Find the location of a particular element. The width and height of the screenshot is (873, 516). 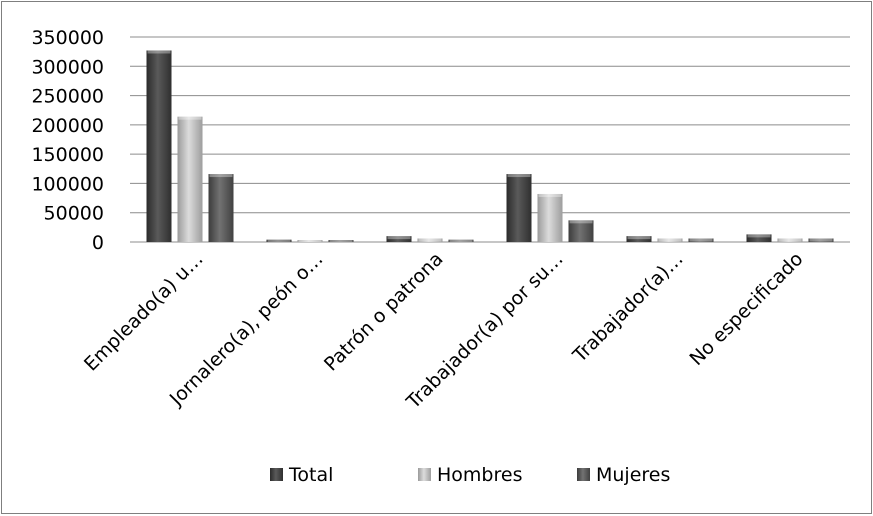

legend-item: Total is located at coordinates (301, 475).